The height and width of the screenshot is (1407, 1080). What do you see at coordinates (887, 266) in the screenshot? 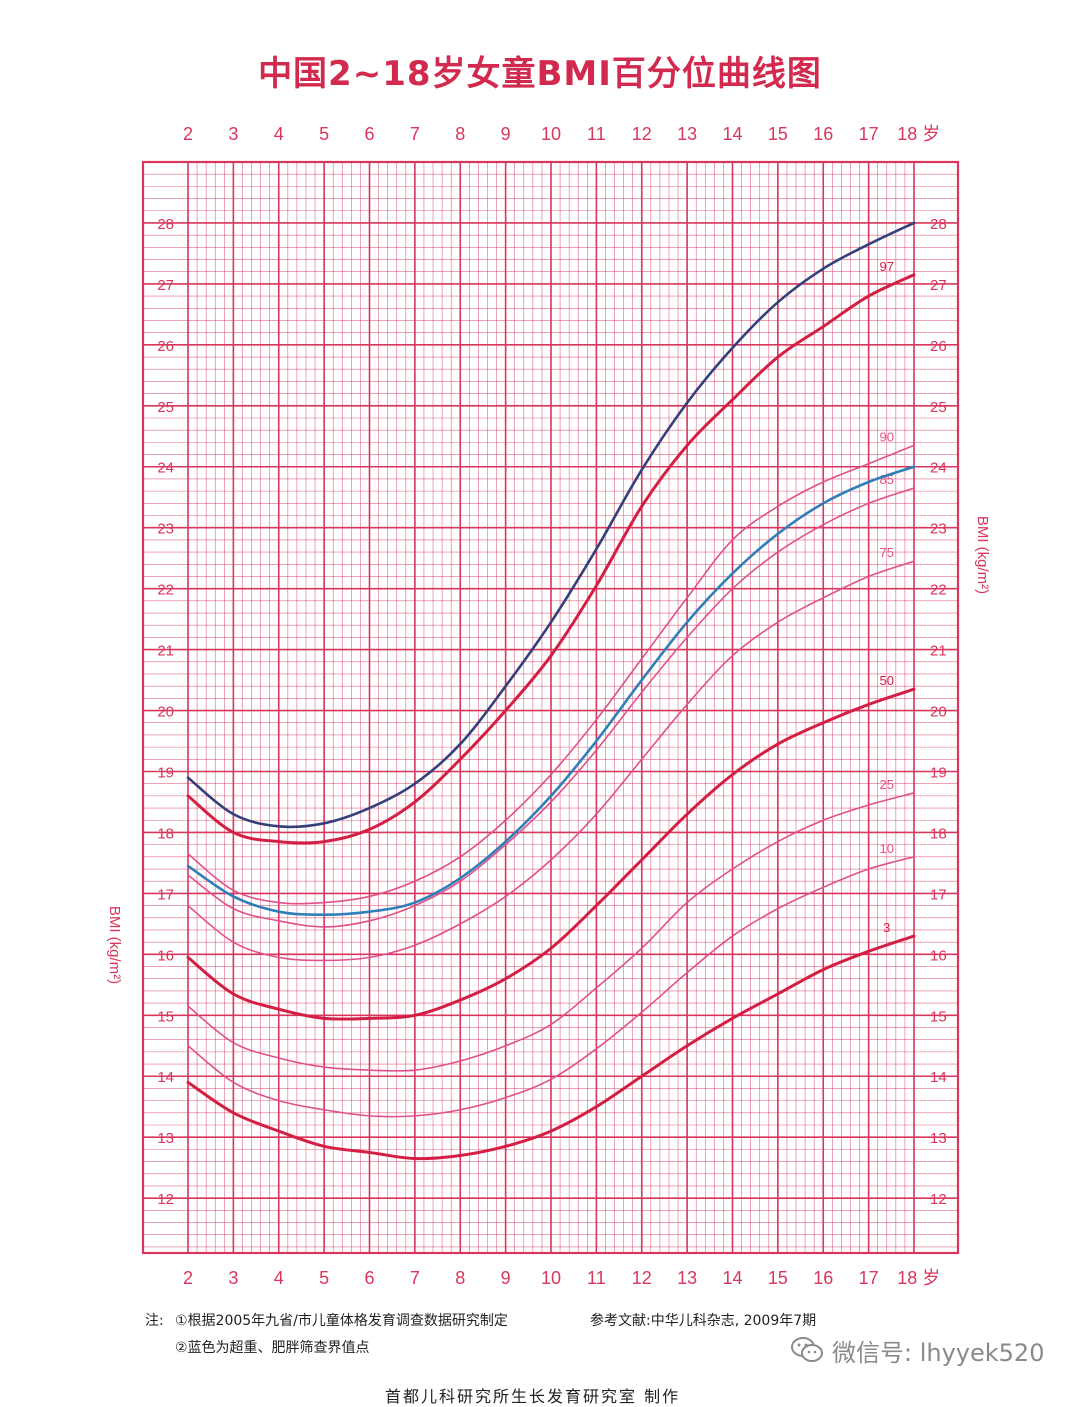
I see `curve-label-p97: 97` at bounding box center [887, 266].